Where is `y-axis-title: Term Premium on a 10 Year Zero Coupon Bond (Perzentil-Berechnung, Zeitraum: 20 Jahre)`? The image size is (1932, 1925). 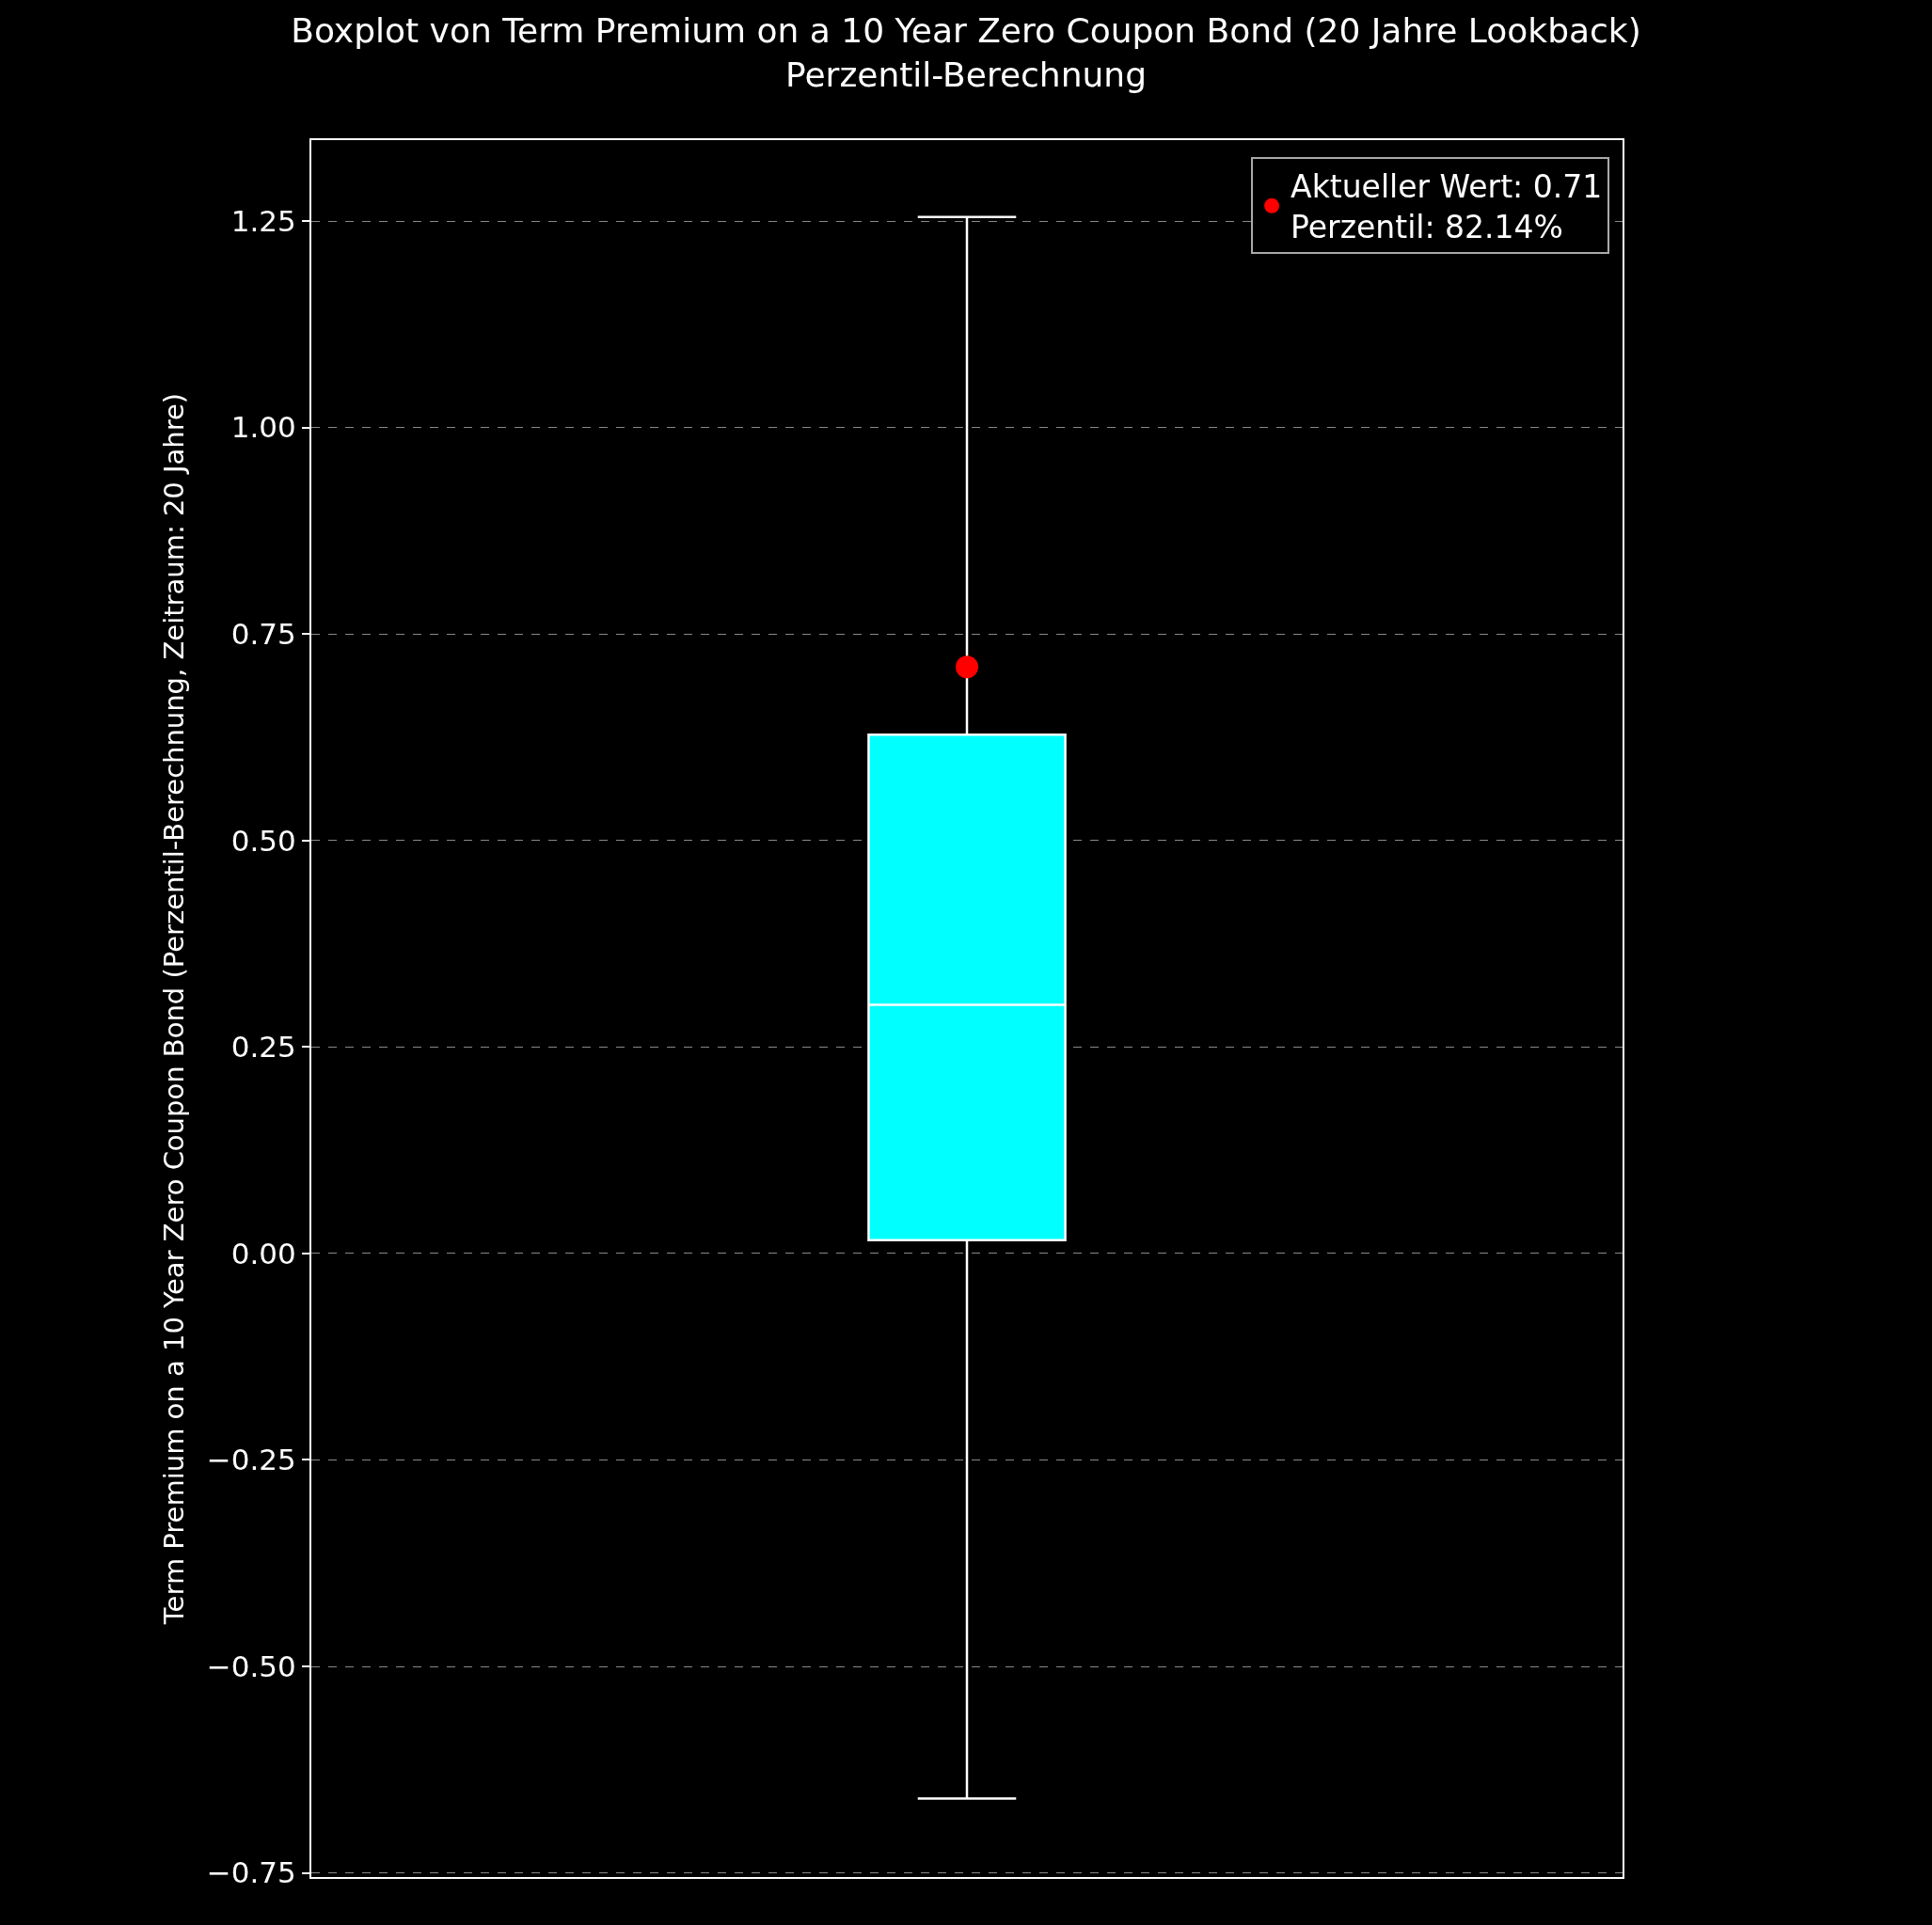 y-axis-title: Term Premium on a 10 Year Zero Coupon Bond (Perzentil-Berechnung, Zeitraum: 20 Jahre) is located at coordinates (173, 1009).